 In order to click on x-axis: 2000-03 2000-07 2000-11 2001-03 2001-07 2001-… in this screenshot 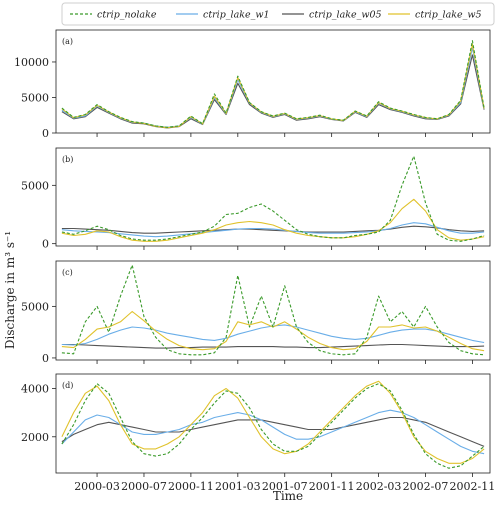, I will do `click(284, 486)`.